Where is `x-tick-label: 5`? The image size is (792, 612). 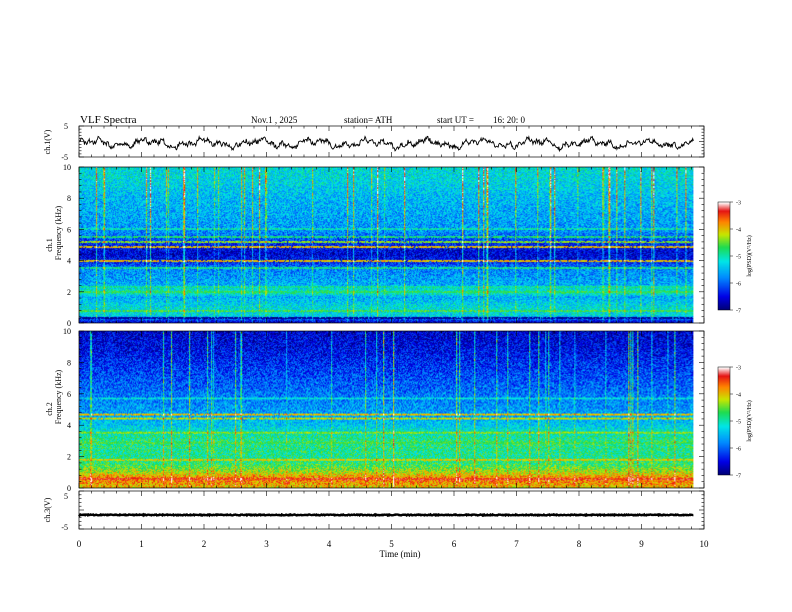
x-tick-label: 5 is located at coordinates (391, 544).